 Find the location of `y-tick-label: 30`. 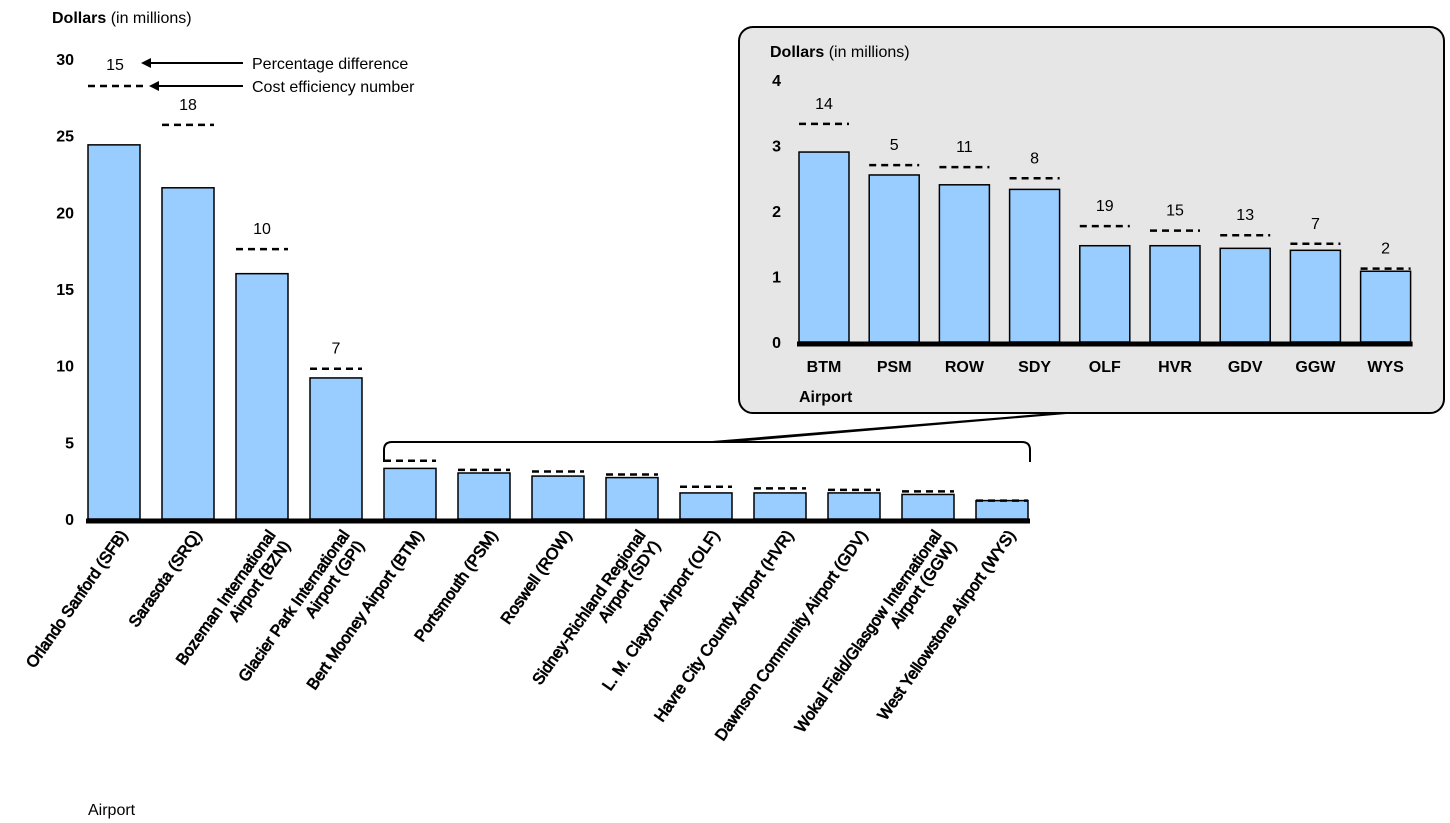

y-tick-label: 30 is located at coordinates (65, 60).